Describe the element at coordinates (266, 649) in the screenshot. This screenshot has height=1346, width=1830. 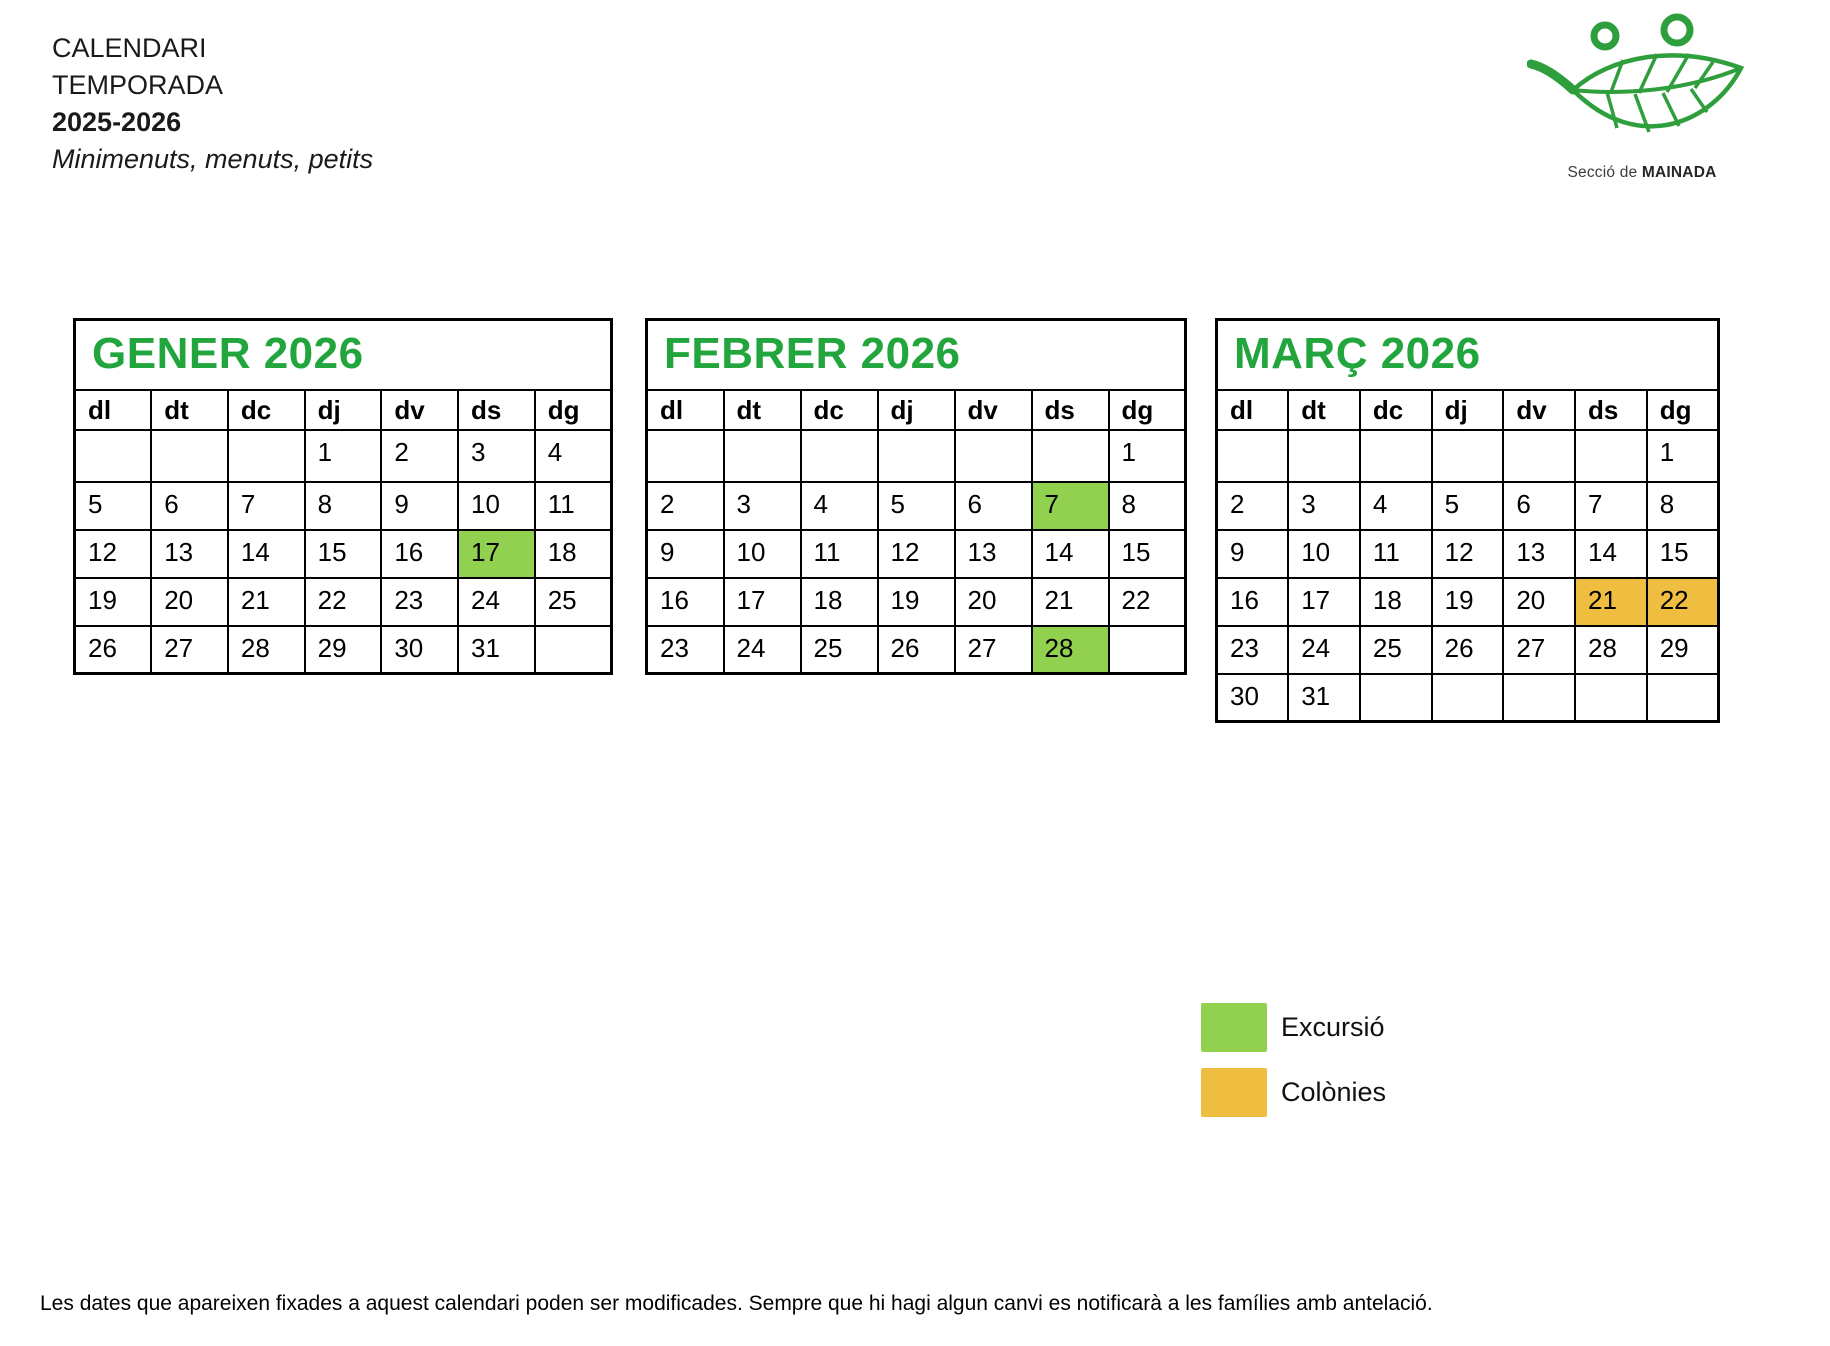
I see `day-cell: 28` at that location.